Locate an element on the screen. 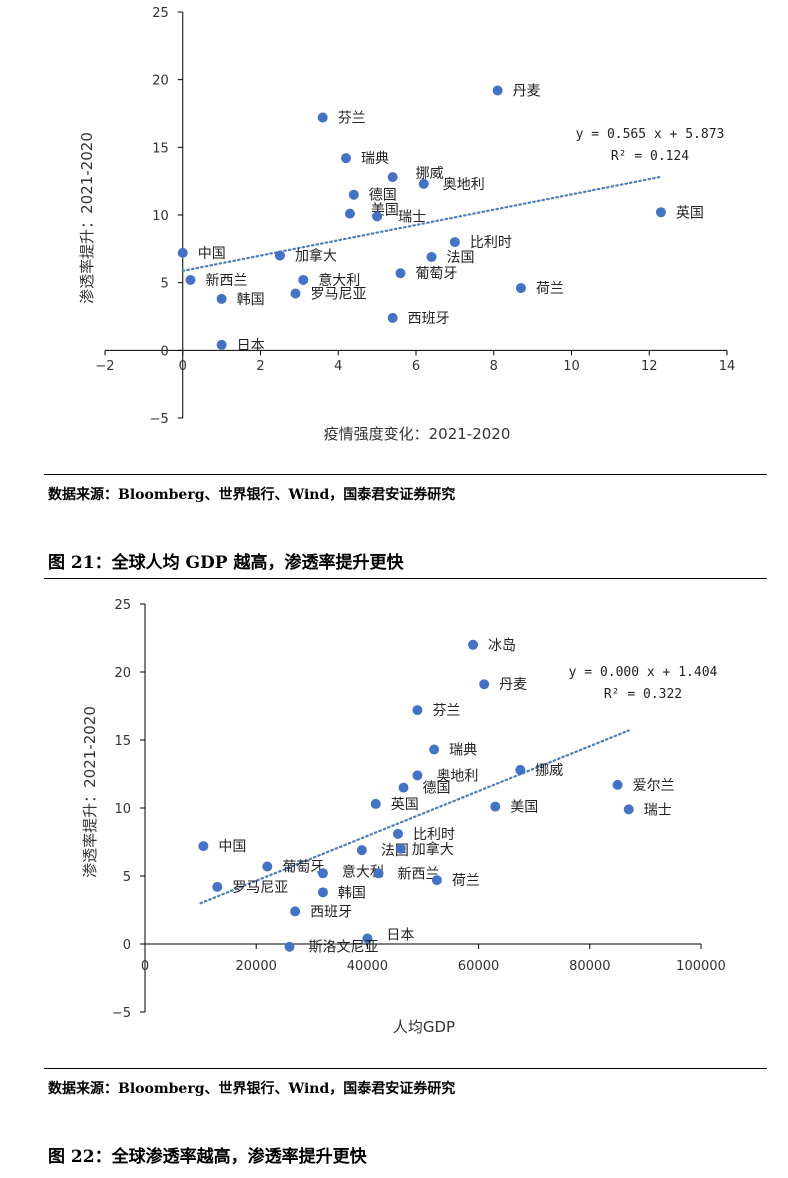  point-label: 英国 is located at coordinates (405, 804).